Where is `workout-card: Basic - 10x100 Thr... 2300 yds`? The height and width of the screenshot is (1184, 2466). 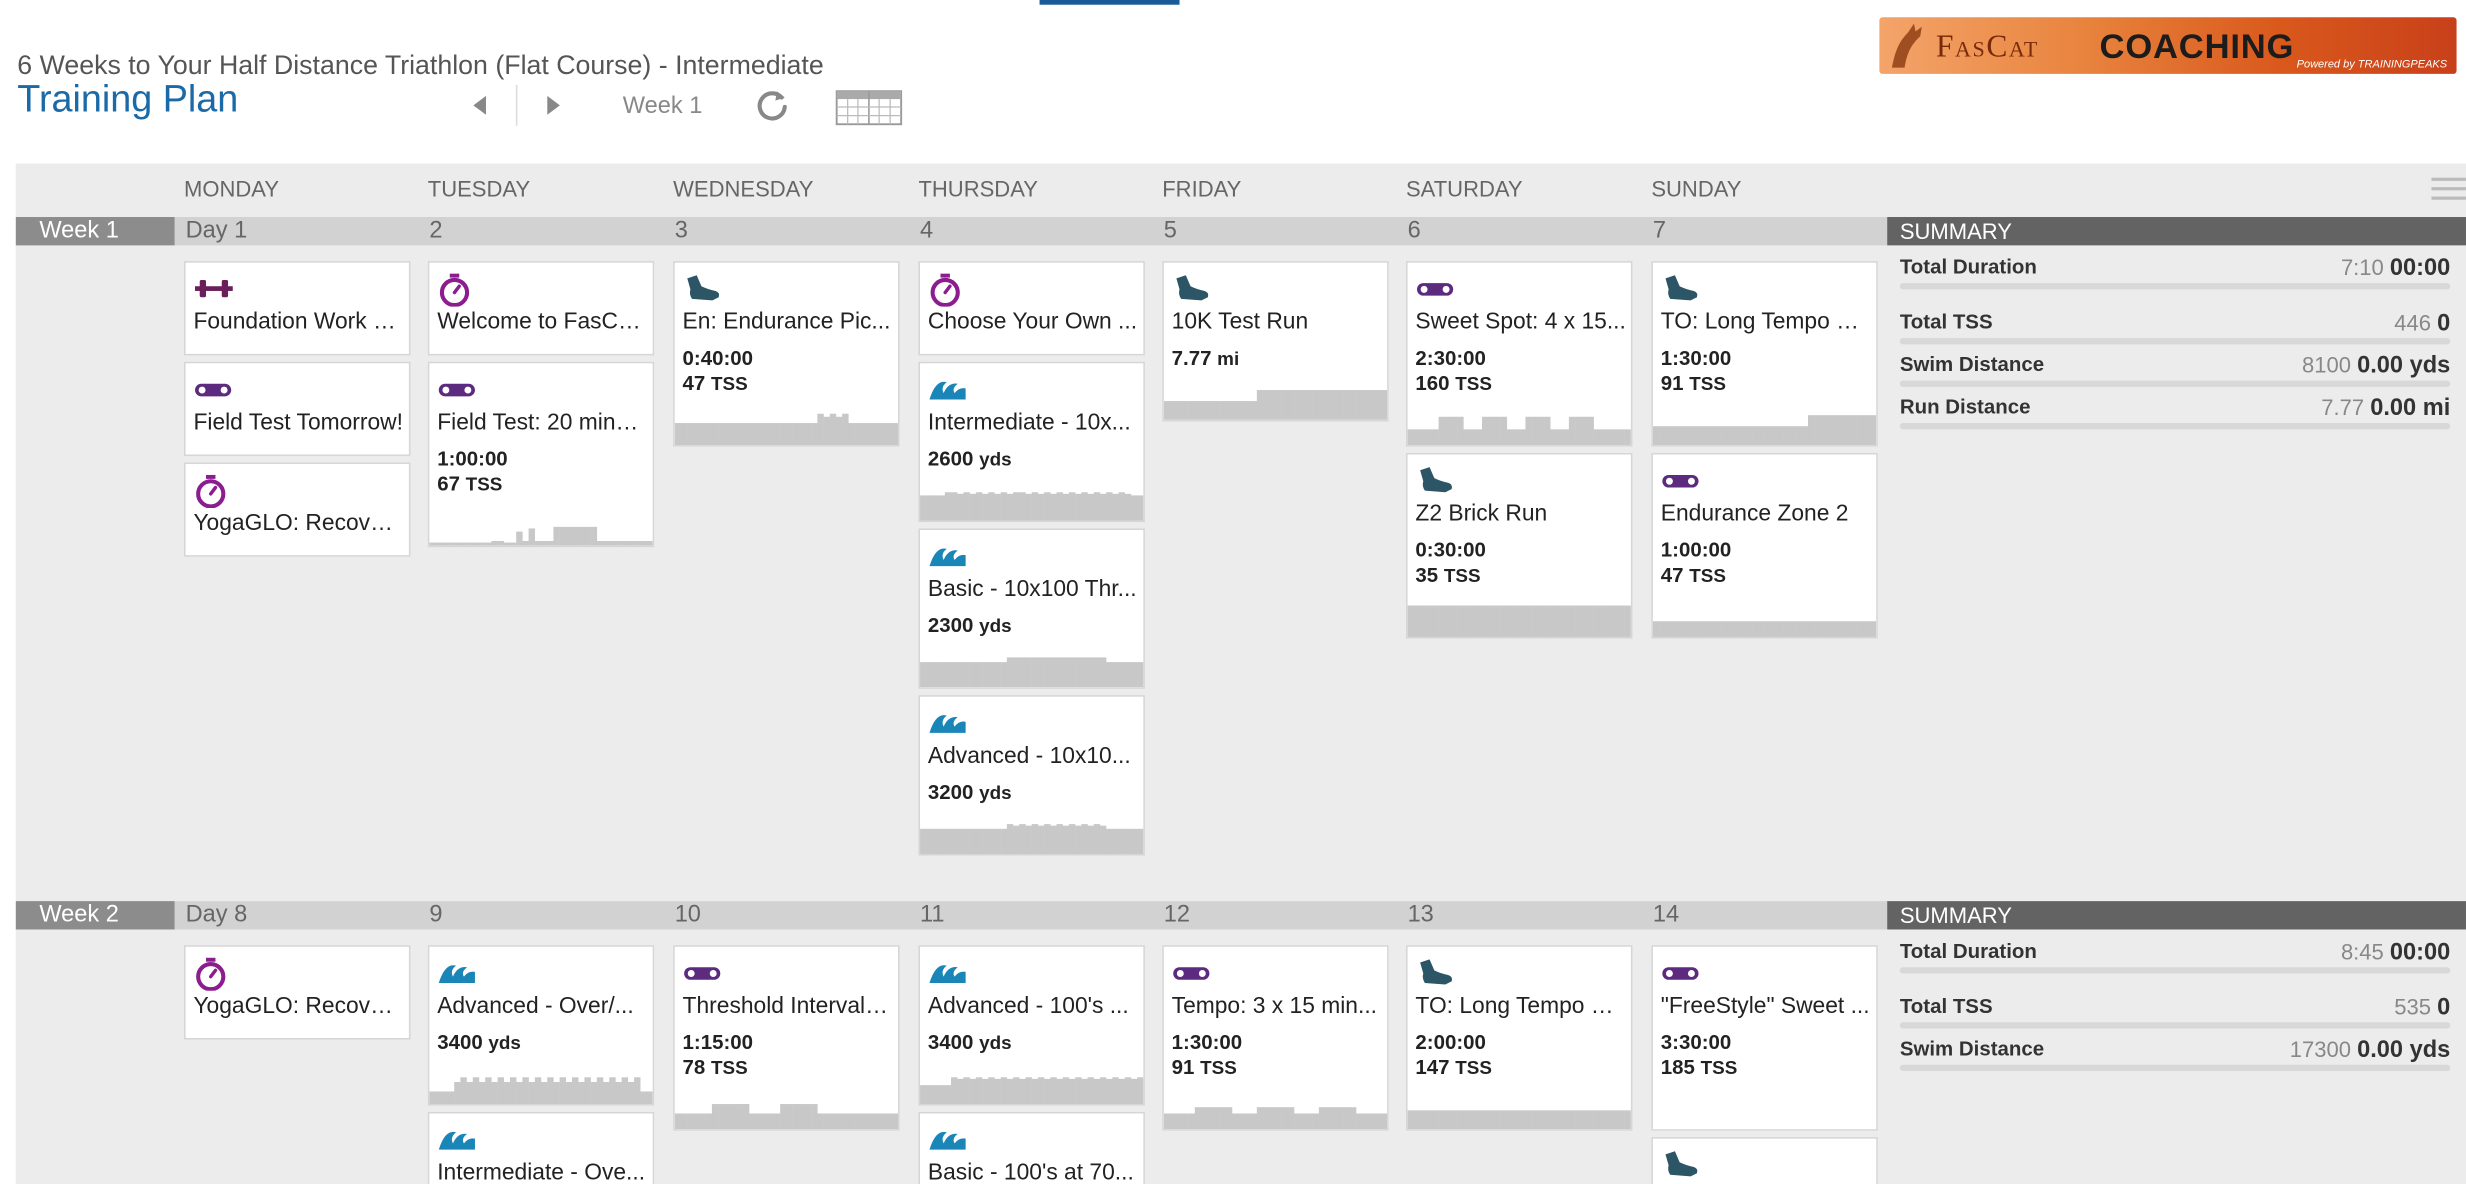 workout-card: Basic - 10x100 Thr... 2300 yds is located at coordinates (1031, 608).